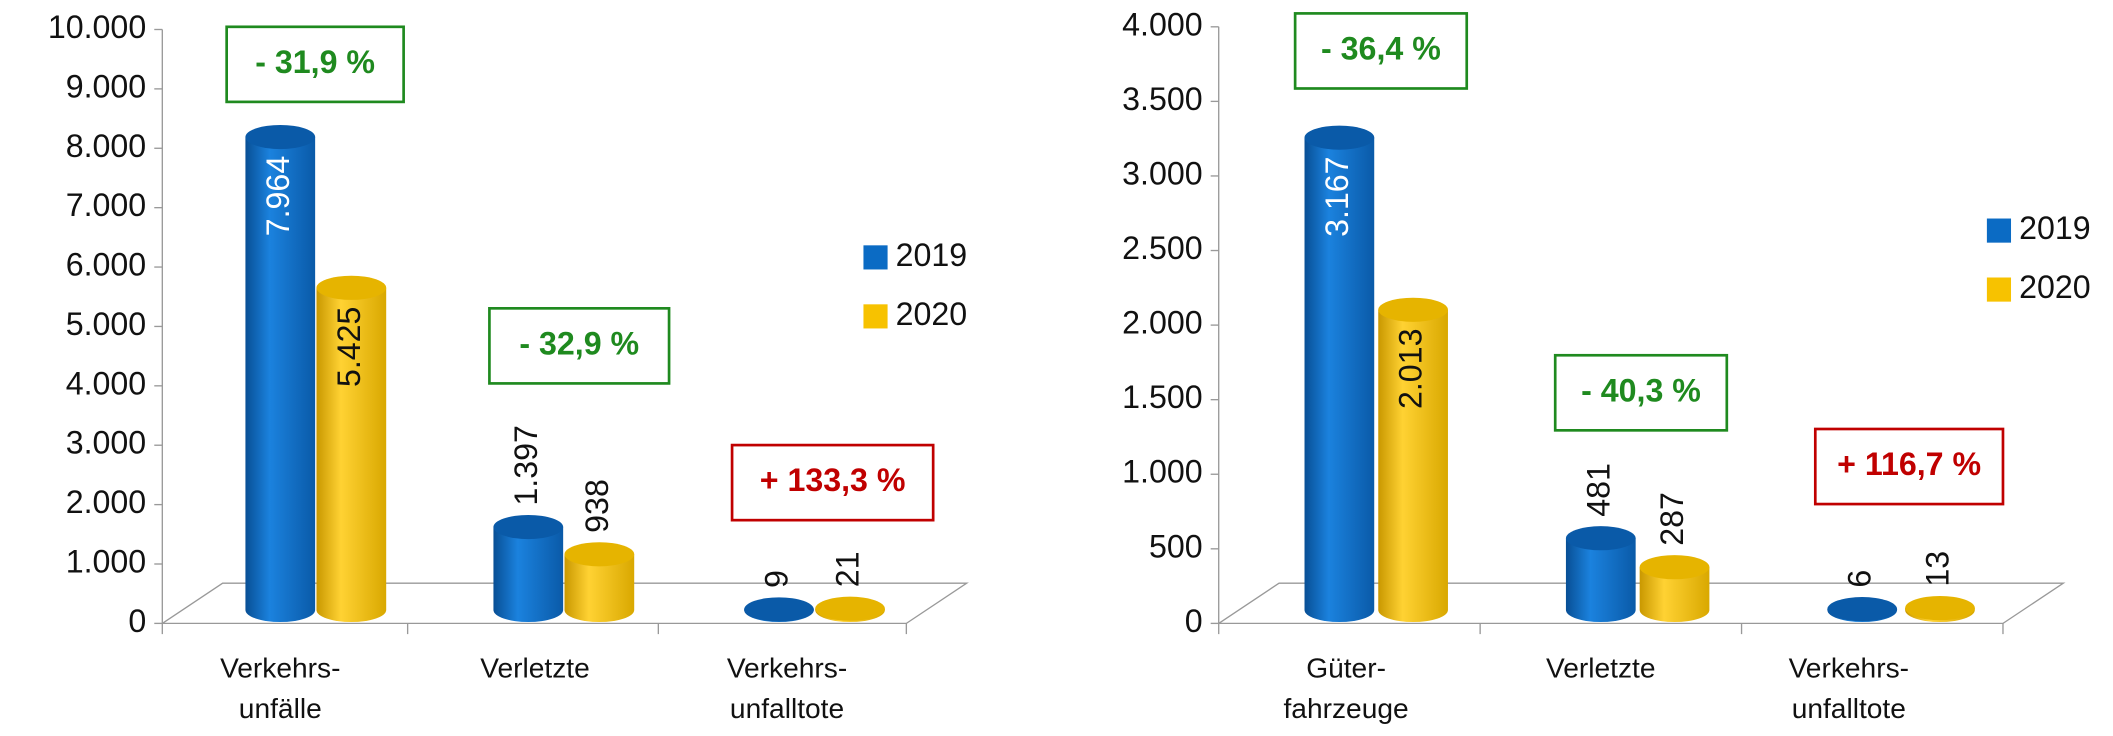  Describe the element at coordinates (278, 196) in the screenshot. I see `value-label: 7.964` at that location.